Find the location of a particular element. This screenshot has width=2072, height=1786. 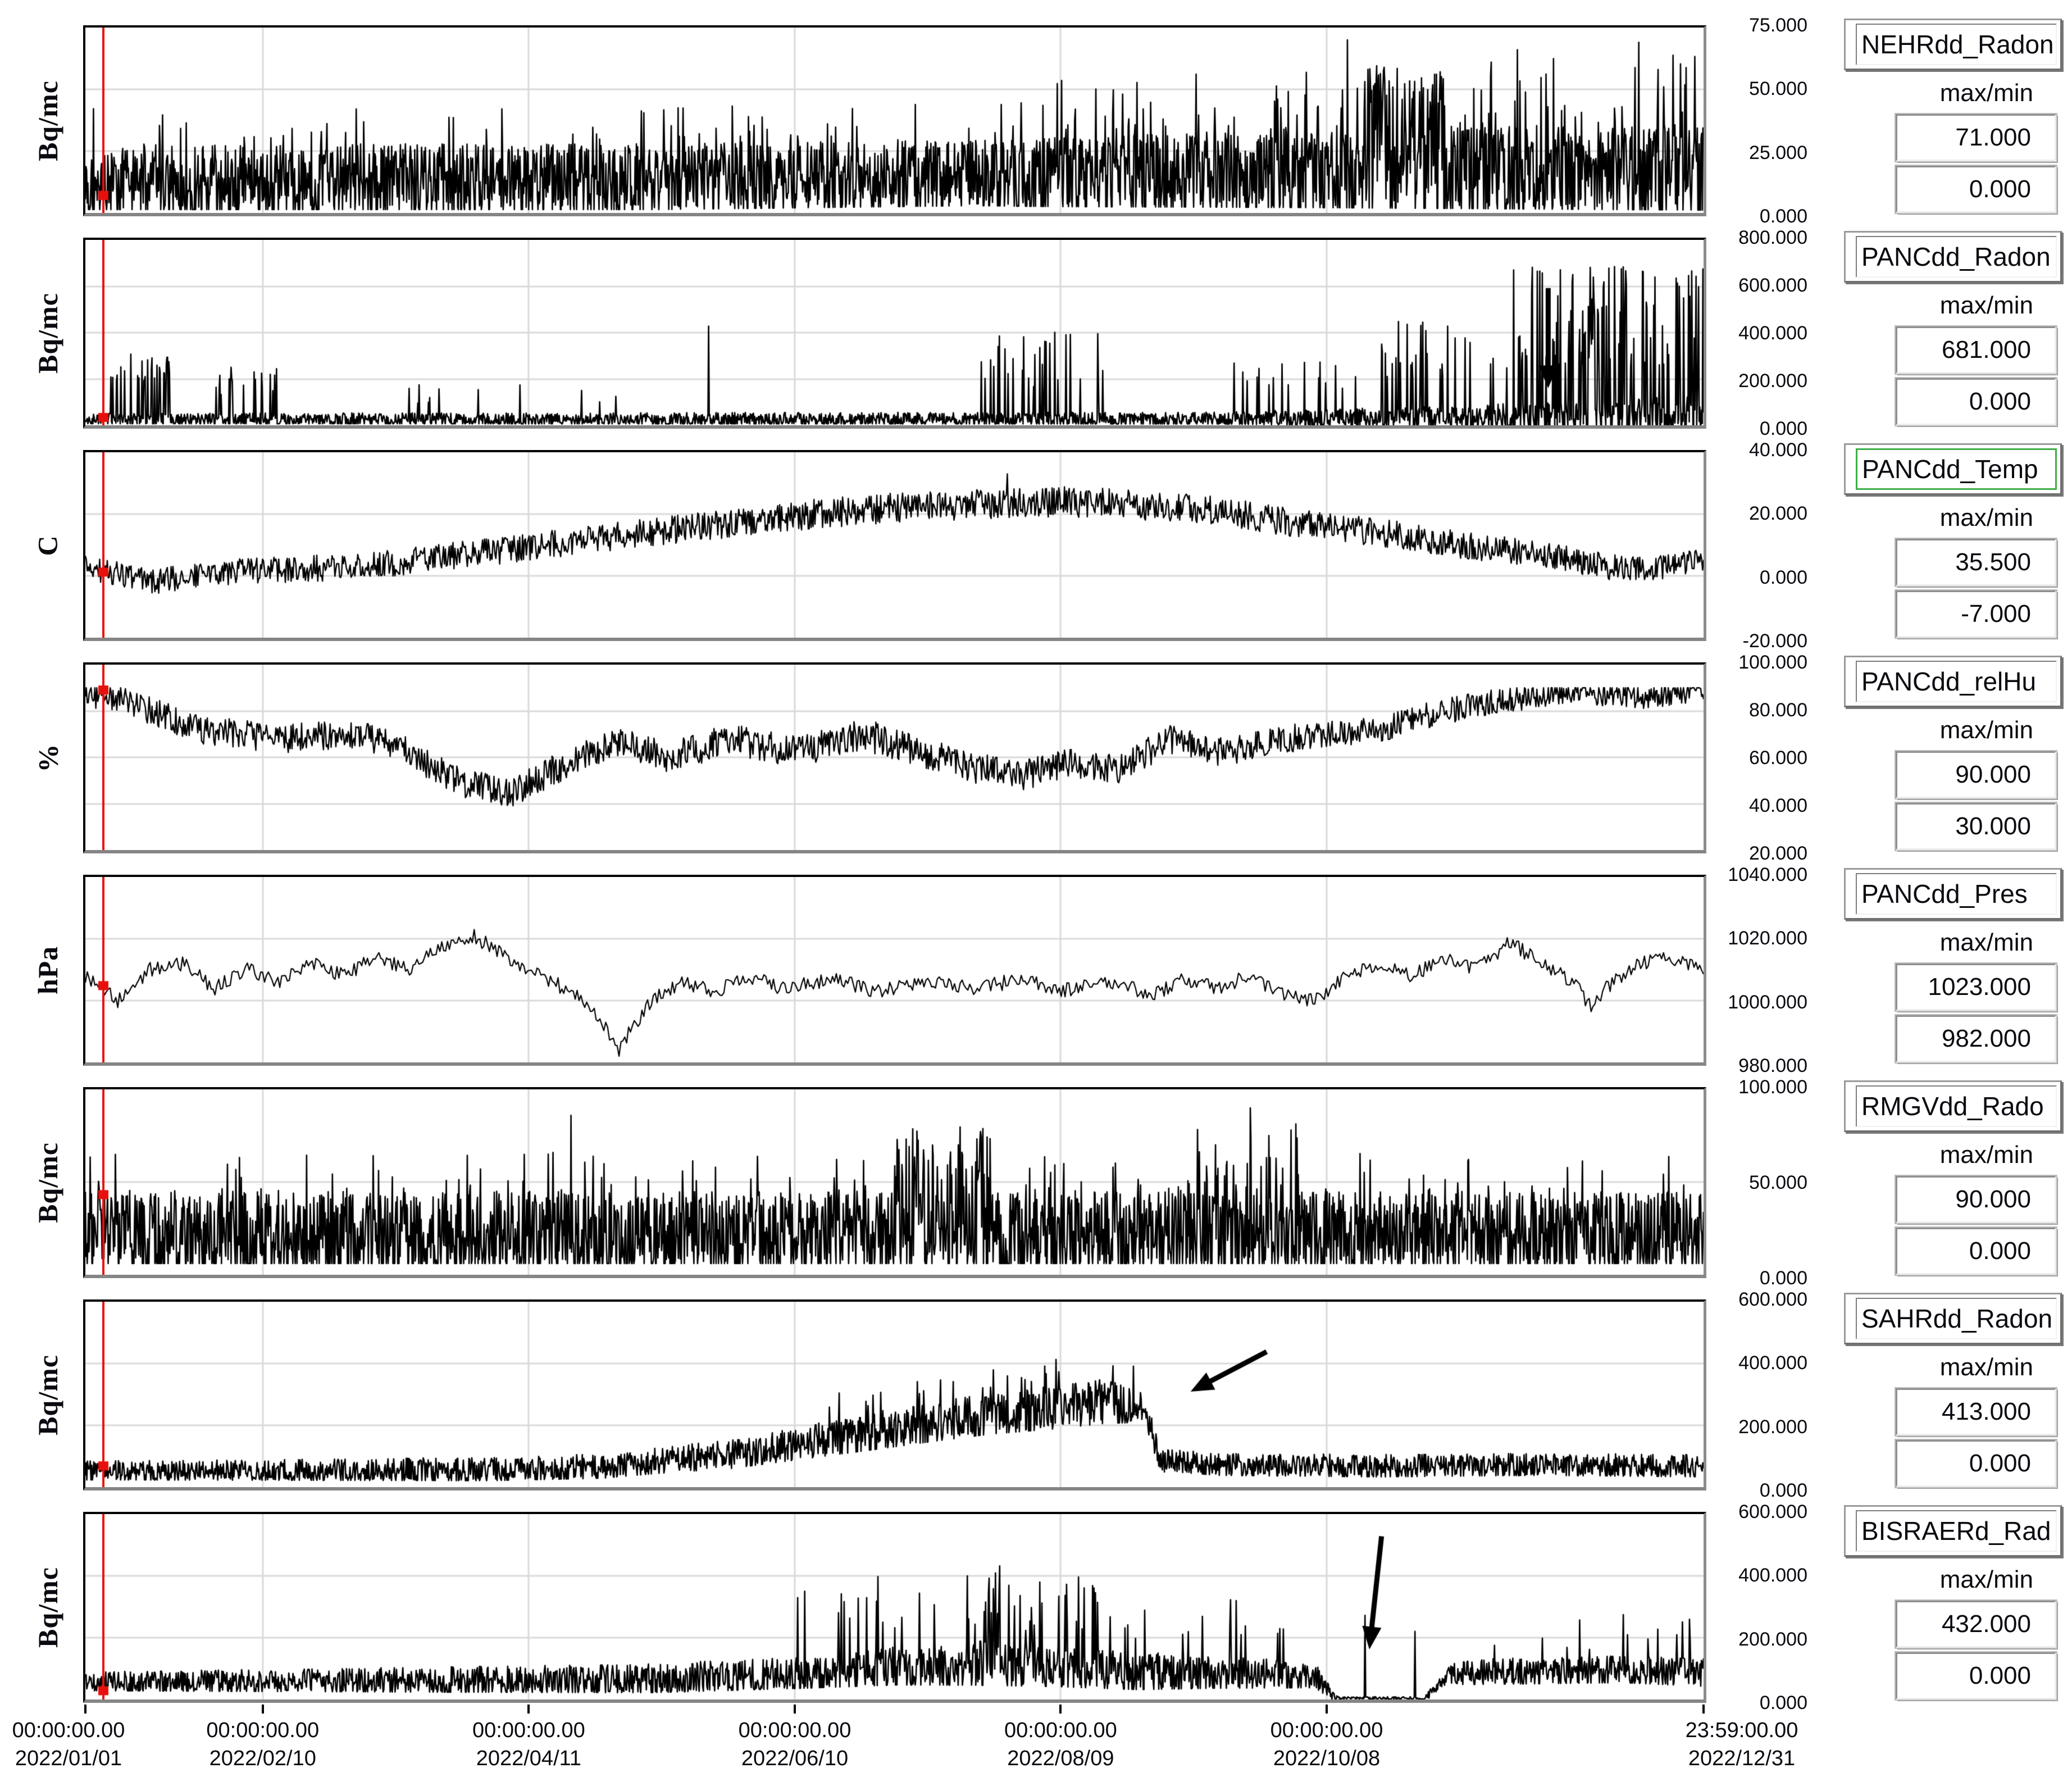

y-tick-label: 980.000 is located at coordinates (1772, 1065).